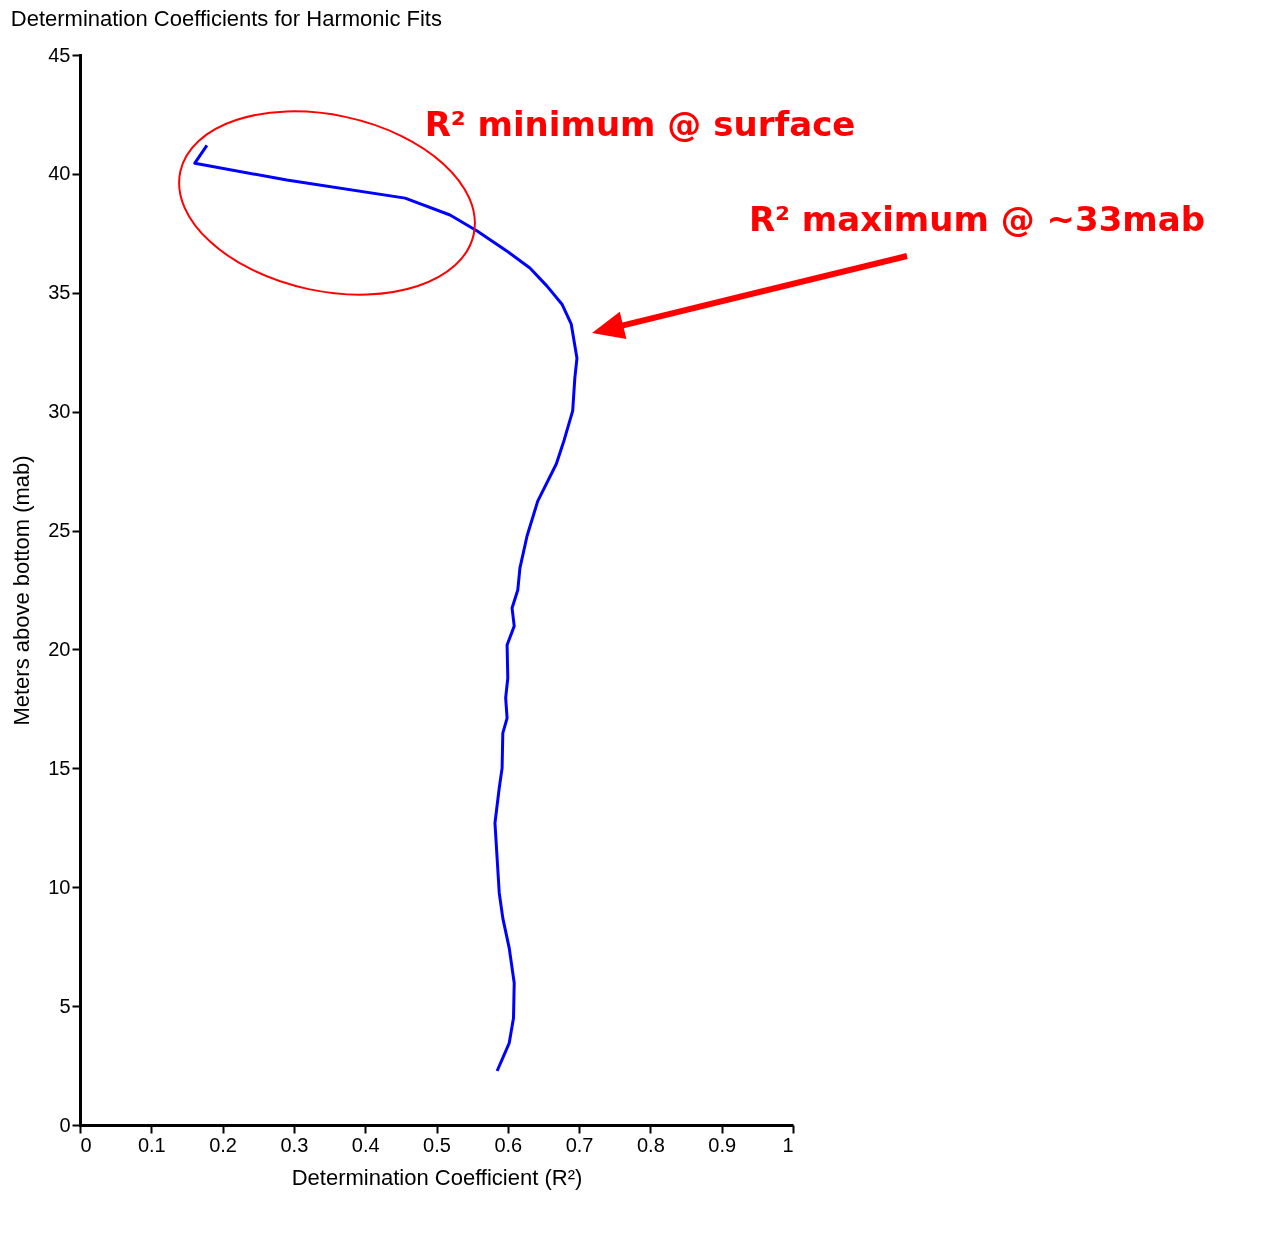 Image resolution: width=1273 pixels, height=1238 pixels. What do you see at coordinates (59, 648) in the screenshot?
I see `y-tick-label: 20` at bounding box center [59, 648].